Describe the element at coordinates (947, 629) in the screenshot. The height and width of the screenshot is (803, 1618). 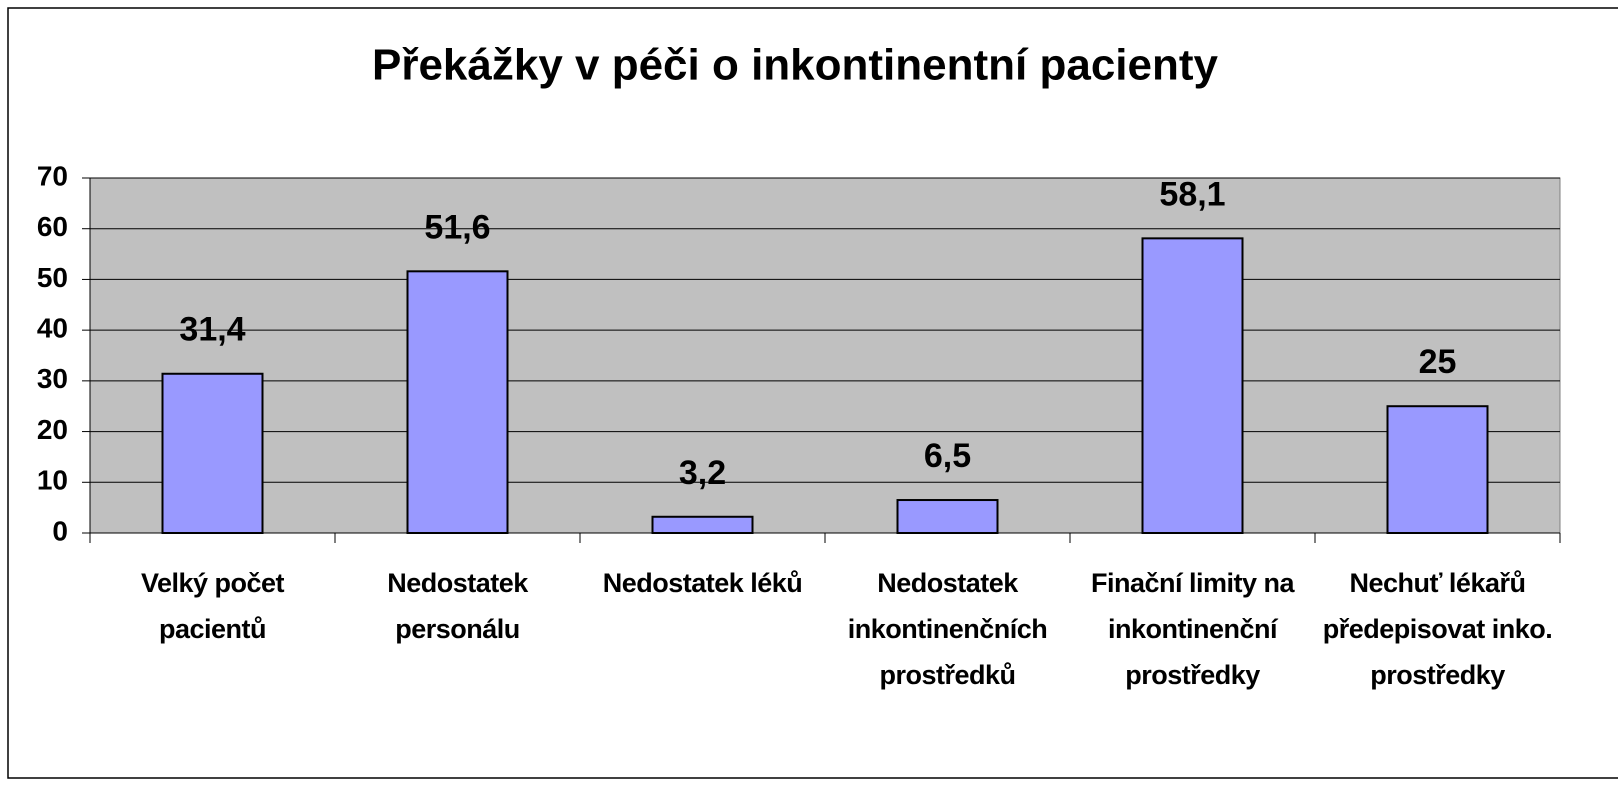
I see `x-tick-label: Nedostatek inkontinenčních prostředků` at that location.